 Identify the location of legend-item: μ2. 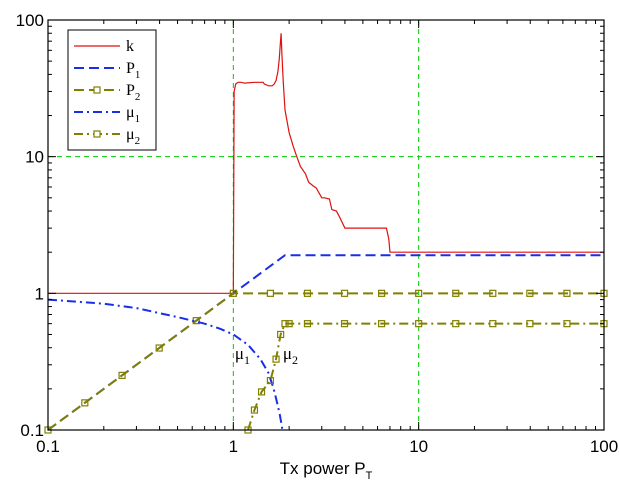
(107, 136).